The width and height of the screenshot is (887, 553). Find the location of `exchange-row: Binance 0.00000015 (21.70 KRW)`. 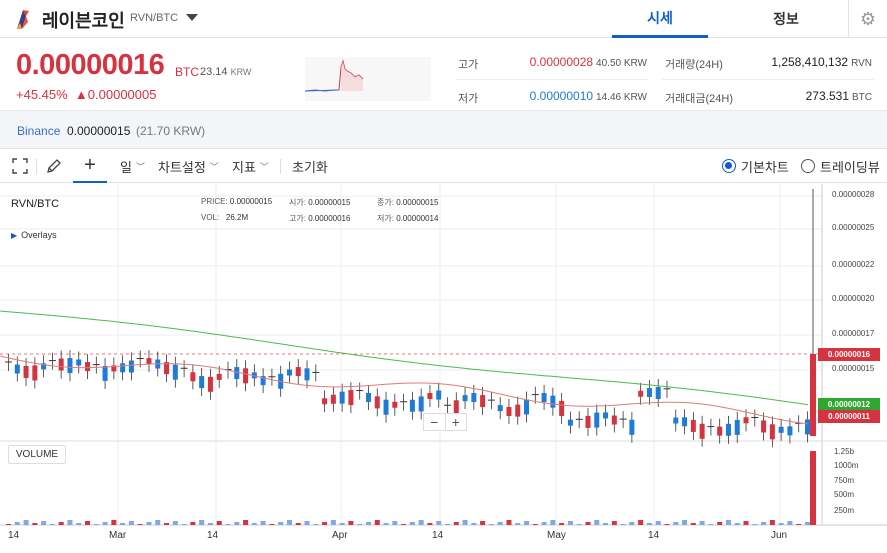

exchange-row: Binance 0.00000015 (21.70 KRW) is located at coordinates (443, 130).